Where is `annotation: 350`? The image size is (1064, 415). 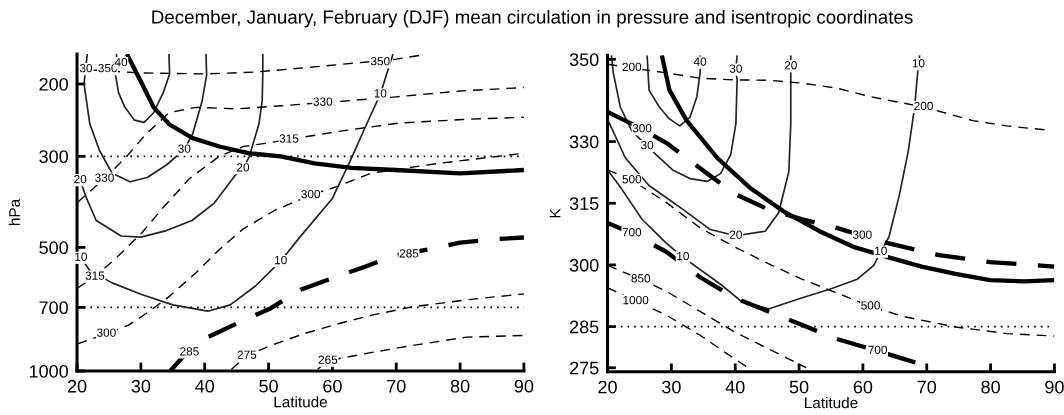
annotation: 350 is located at coordinates (380, 61).